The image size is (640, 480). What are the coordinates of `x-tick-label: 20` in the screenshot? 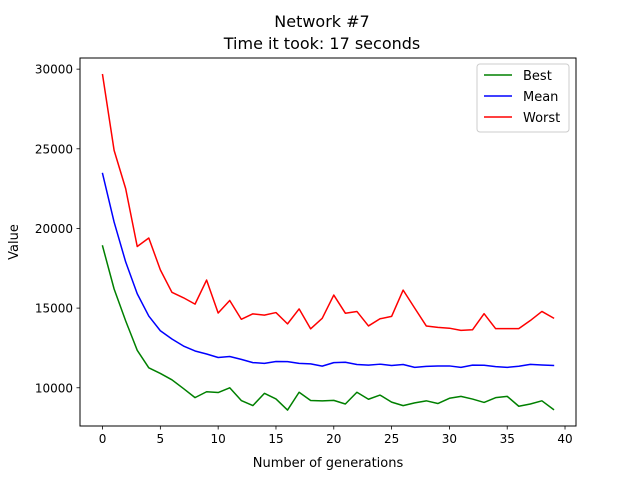 It's located at (333, 439).